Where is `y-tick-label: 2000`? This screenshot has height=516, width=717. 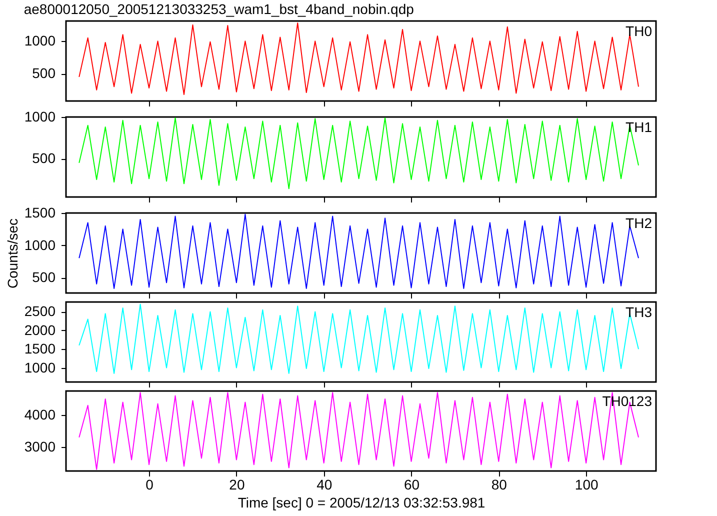
y-tick-label: 2000 is located at coordinates (40, 330).